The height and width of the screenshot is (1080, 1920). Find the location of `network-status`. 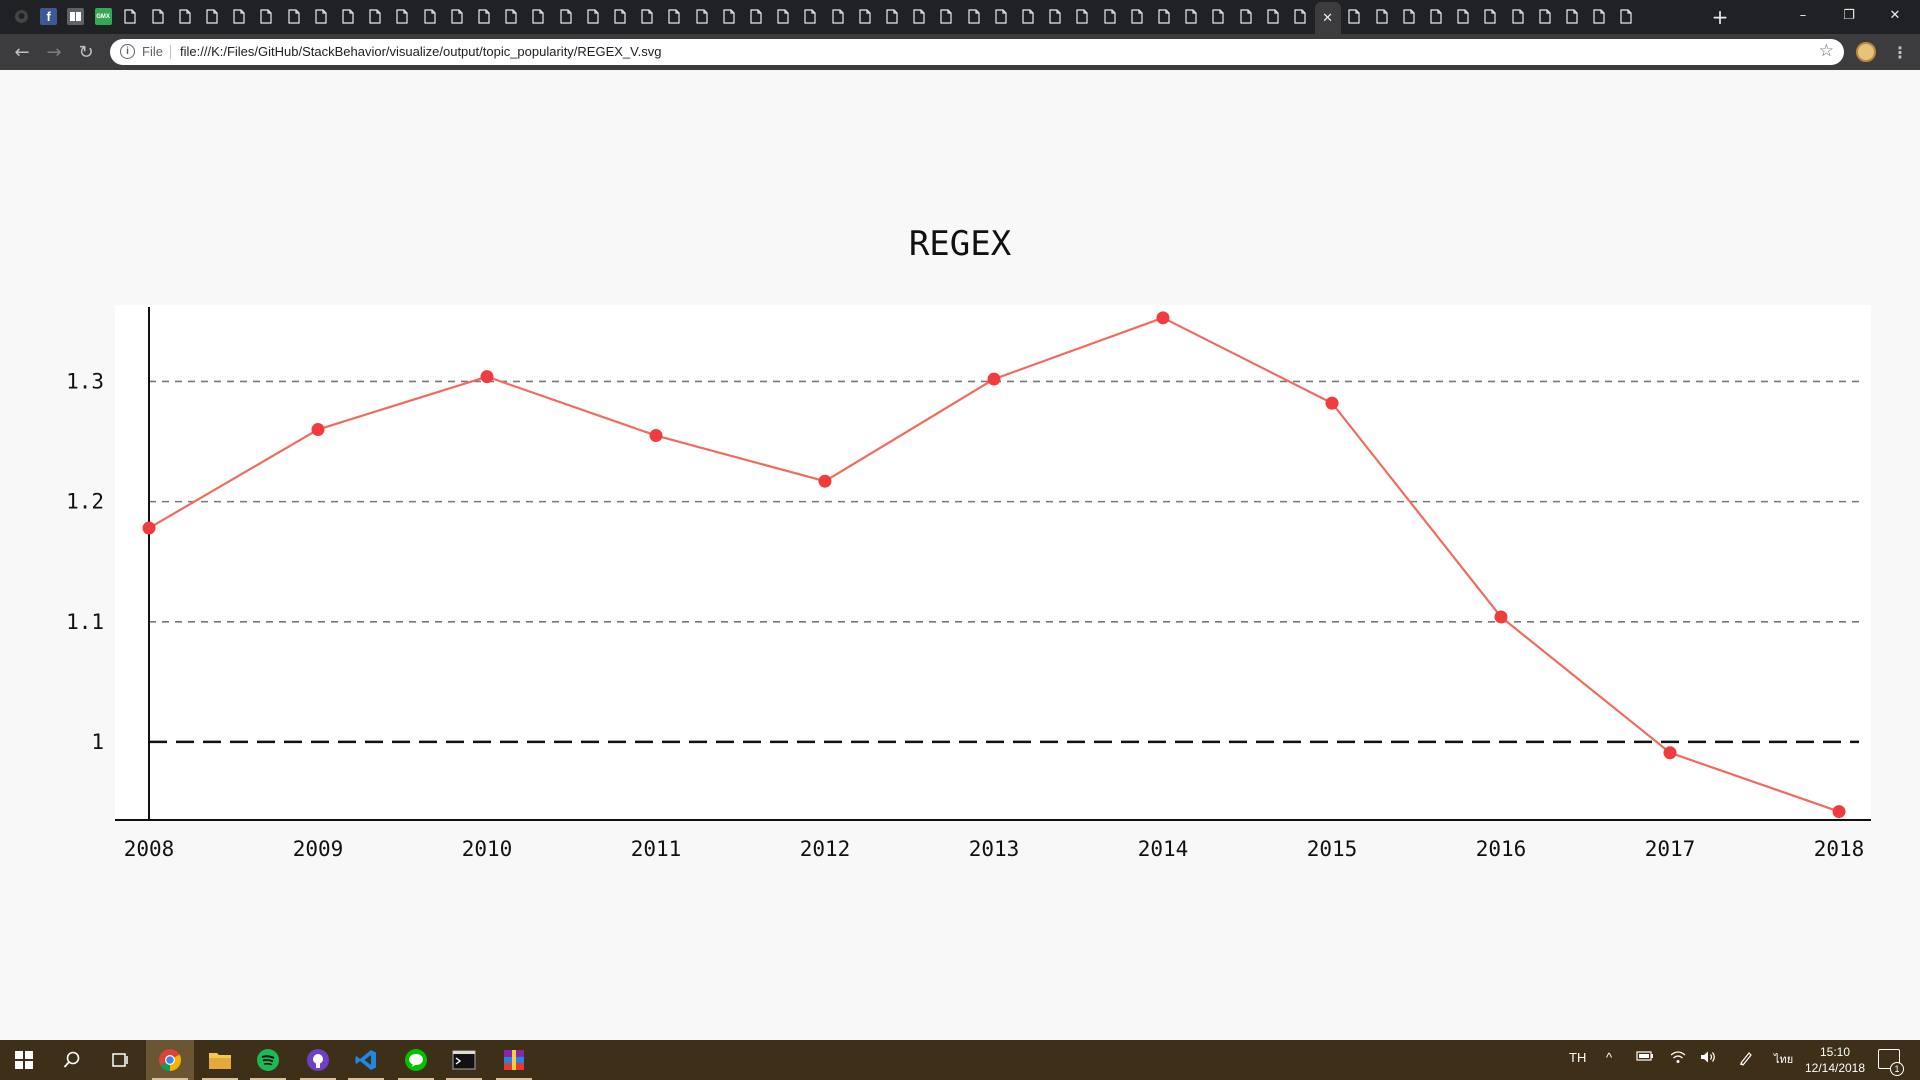

network-status is located at coordinates (1678, 1058).